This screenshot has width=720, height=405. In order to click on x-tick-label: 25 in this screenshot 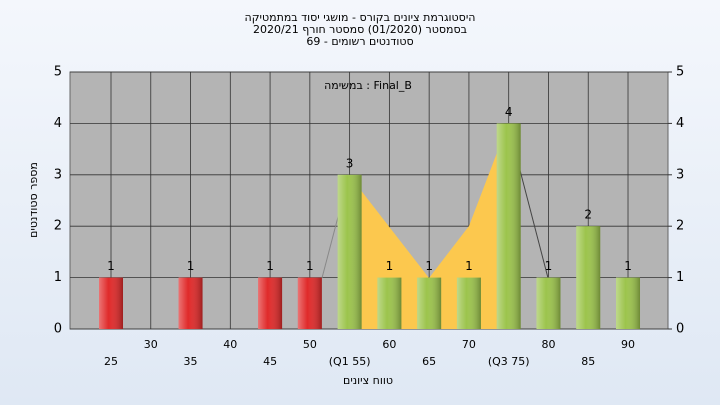, I will do `click(111, 361)`.